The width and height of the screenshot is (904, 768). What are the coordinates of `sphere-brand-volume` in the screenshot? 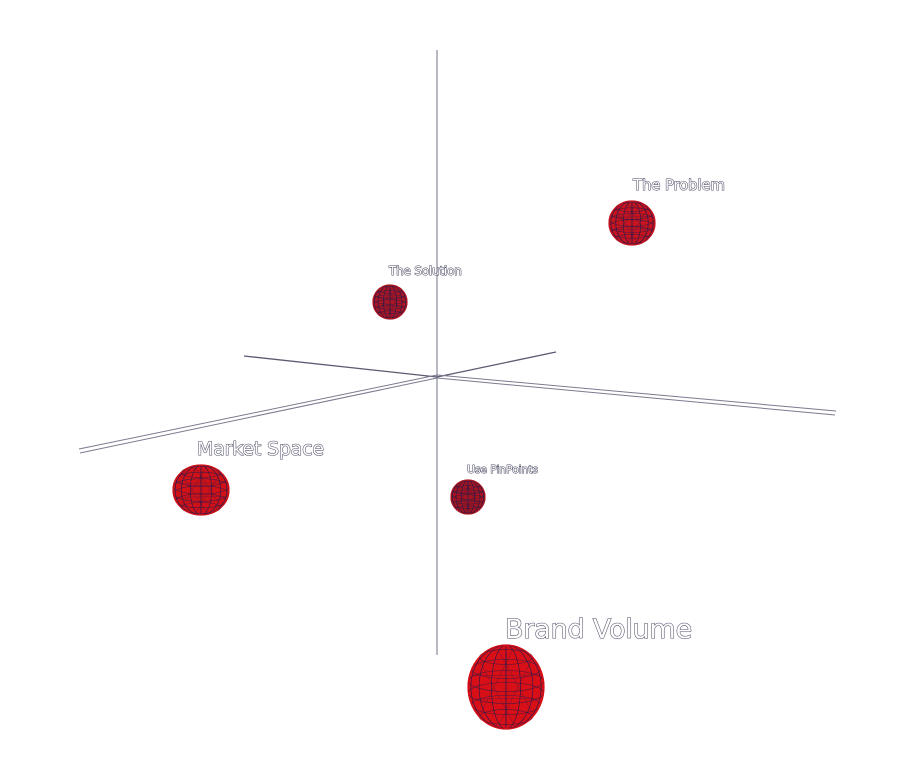 It's located at (506, 687).